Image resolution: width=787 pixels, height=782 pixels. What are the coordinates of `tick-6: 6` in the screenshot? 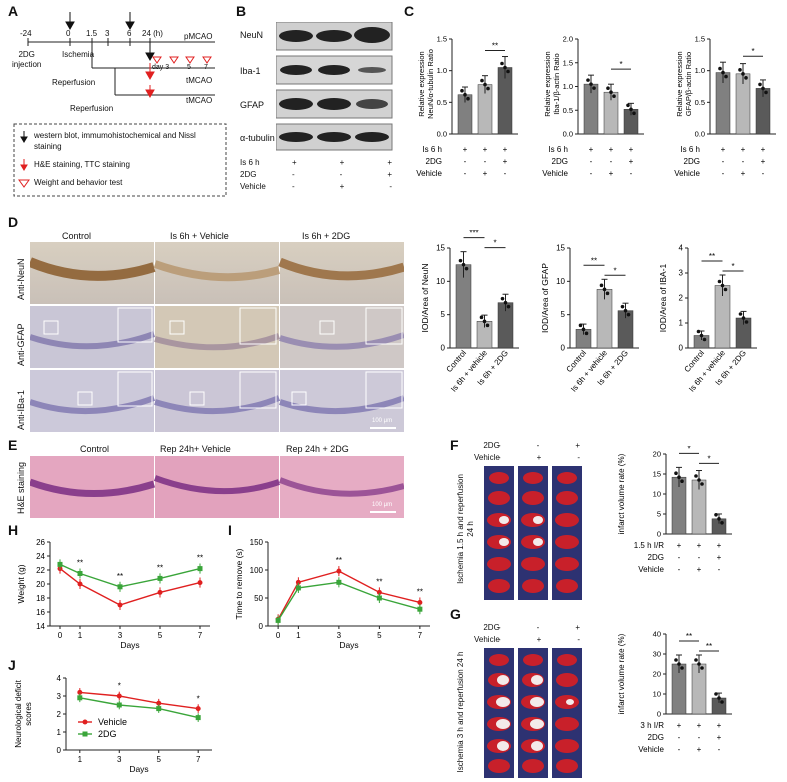 It's located at (129, 33).